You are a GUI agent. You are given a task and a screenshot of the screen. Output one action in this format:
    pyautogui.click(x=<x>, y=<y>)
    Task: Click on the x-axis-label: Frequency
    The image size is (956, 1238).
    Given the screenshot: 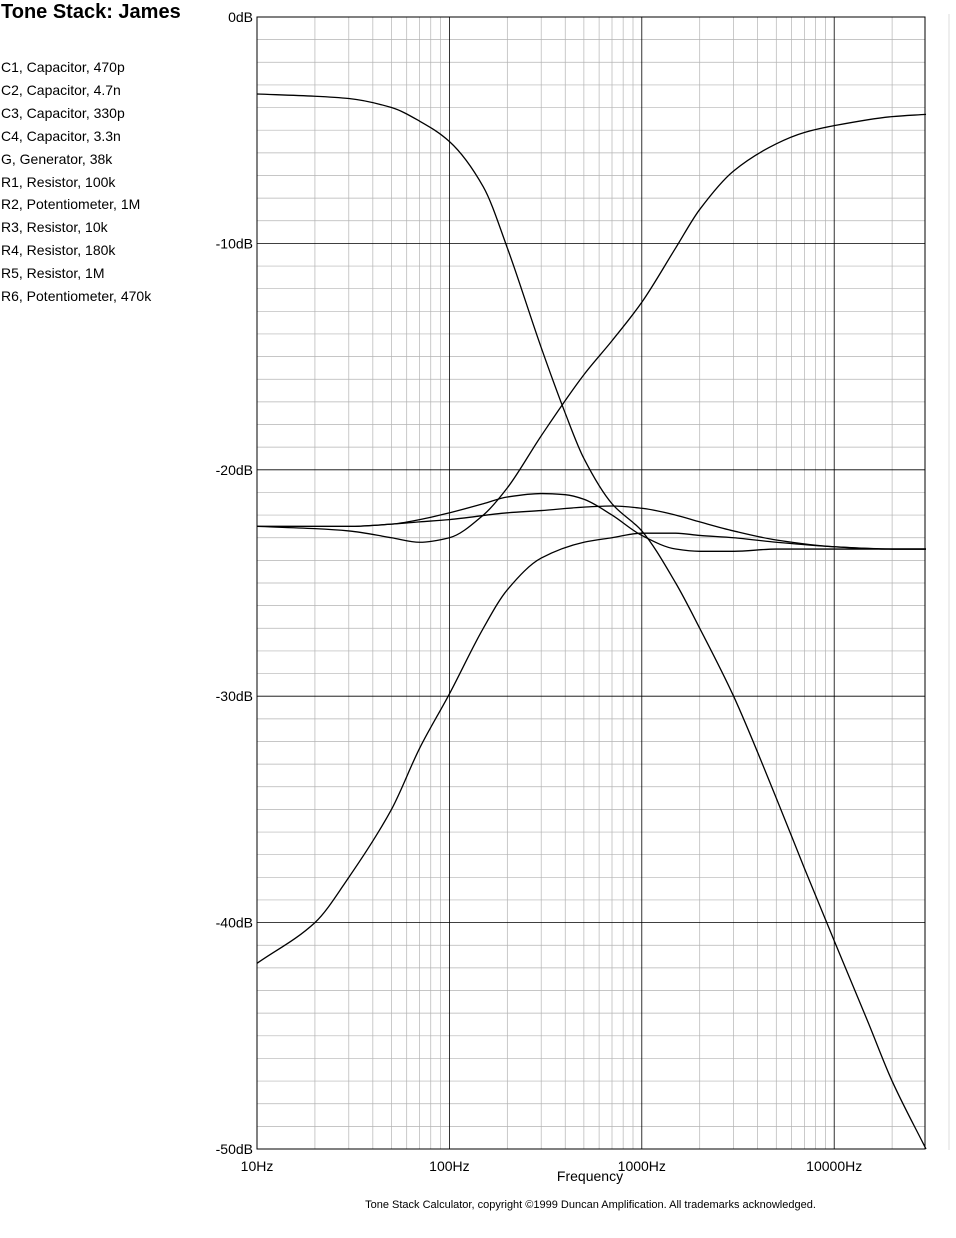 What is the action you would take?
    pyautogui.click(x=590, y=1176)
    